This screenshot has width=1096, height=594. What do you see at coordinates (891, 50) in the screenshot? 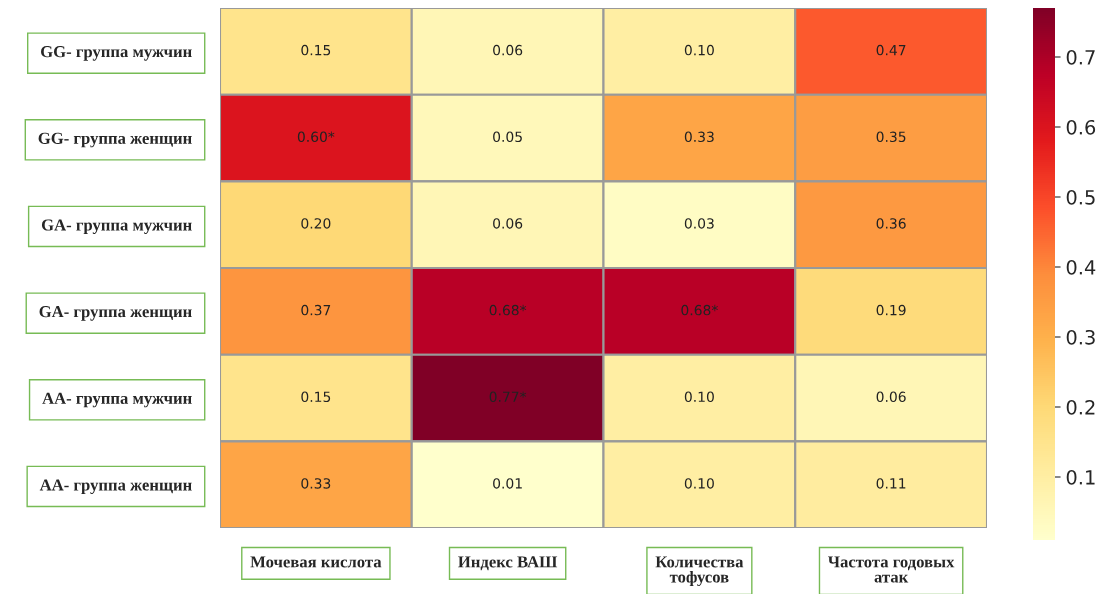
I see `data-label: 0.47` at bounding box center [891, 50].